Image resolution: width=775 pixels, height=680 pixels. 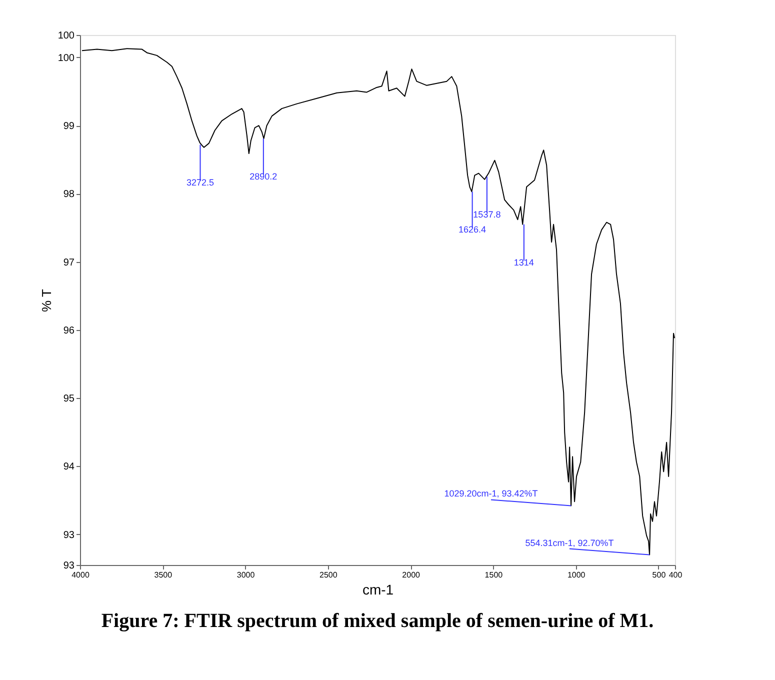 What do you see at coordinates (377, 621) in the screenshot?
I see `text: Figure 7: FTIR spectrum of mixed sample of semen-urine of M1.` at bounding box center [377, 621].